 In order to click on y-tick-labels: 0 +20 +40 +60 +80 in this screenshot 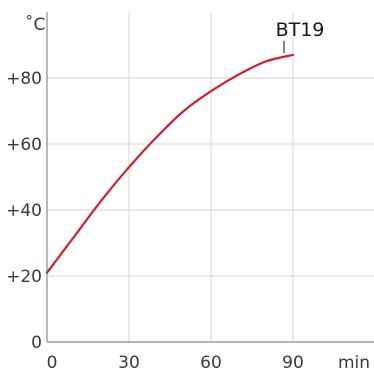, I will do `click(24, 211)`.